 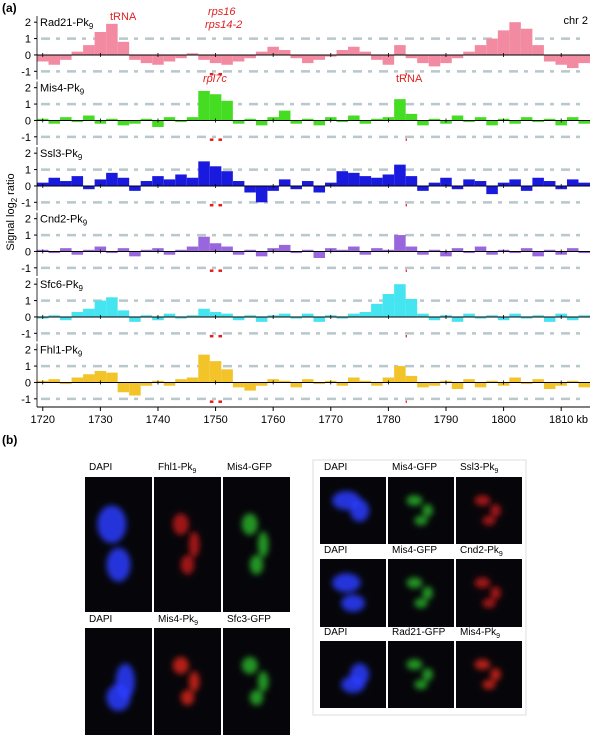 What do you see at coordinates (503, 420) in the screenshot?
I see `x-tick-label: 1800` at bounding box center [503, 420].